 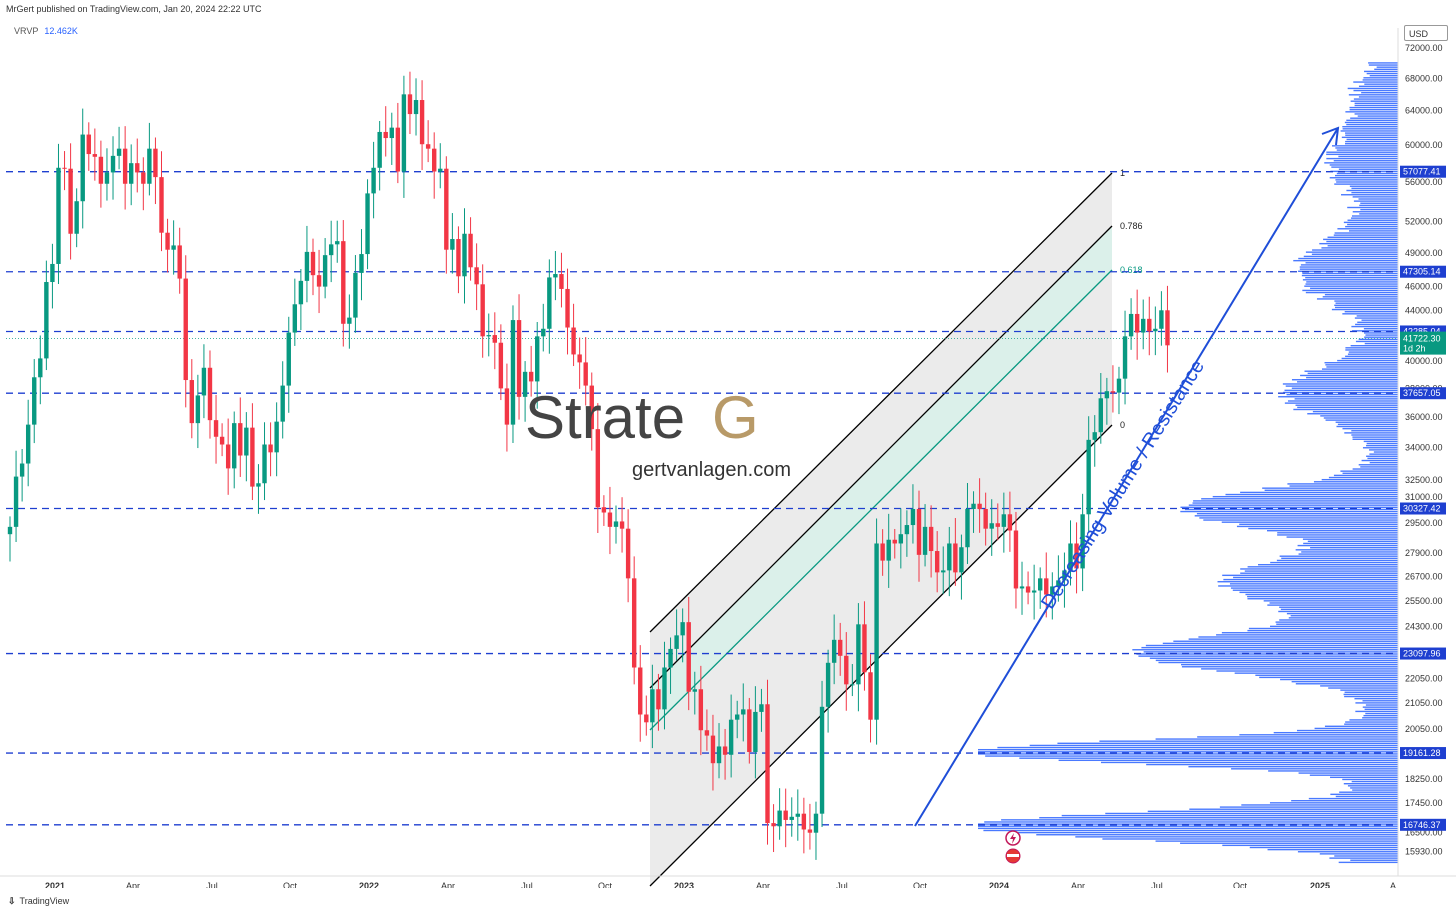 I want to click on price-tick-label: 40000.00, so click(x=1424, y=361).